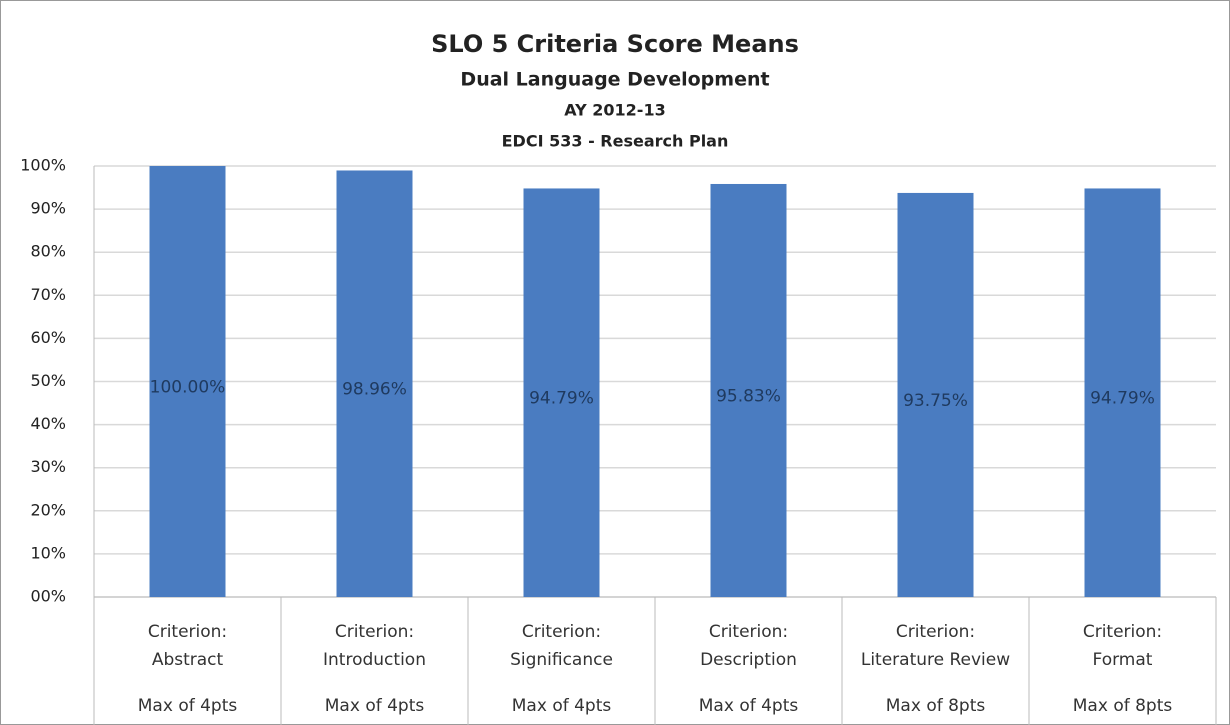 The height and width of the screenshot is (725, 1230). Describe the element at coordinates (48, 552) in the screenshot. I see `y-tick-label: 10%` at that location.